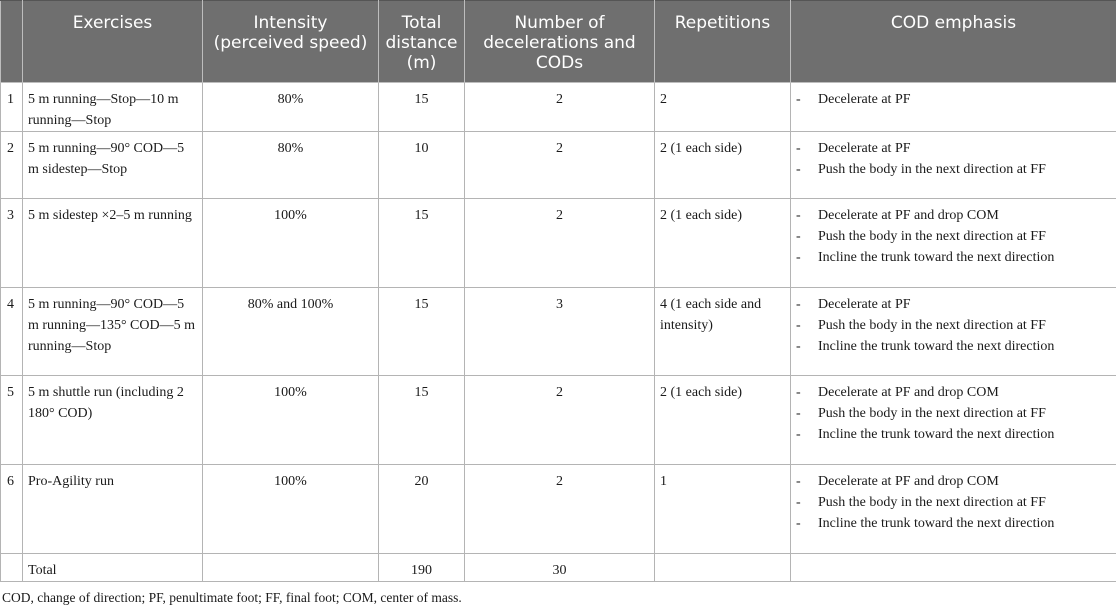 The width and height of the screenshot is (1116, 606). I want to click on header-decelerations: Number of decelerations and CODs, so click(559, 41).